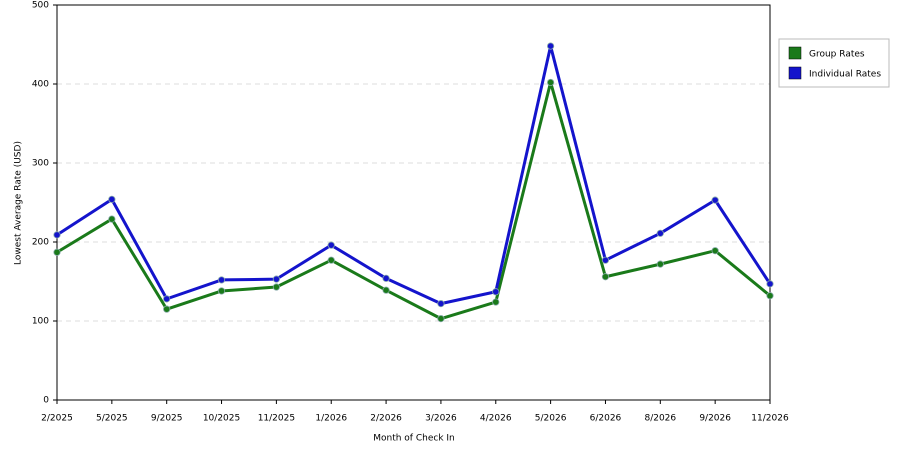  I want to click on x-tick-label: 5/2026, so click(551, 419).